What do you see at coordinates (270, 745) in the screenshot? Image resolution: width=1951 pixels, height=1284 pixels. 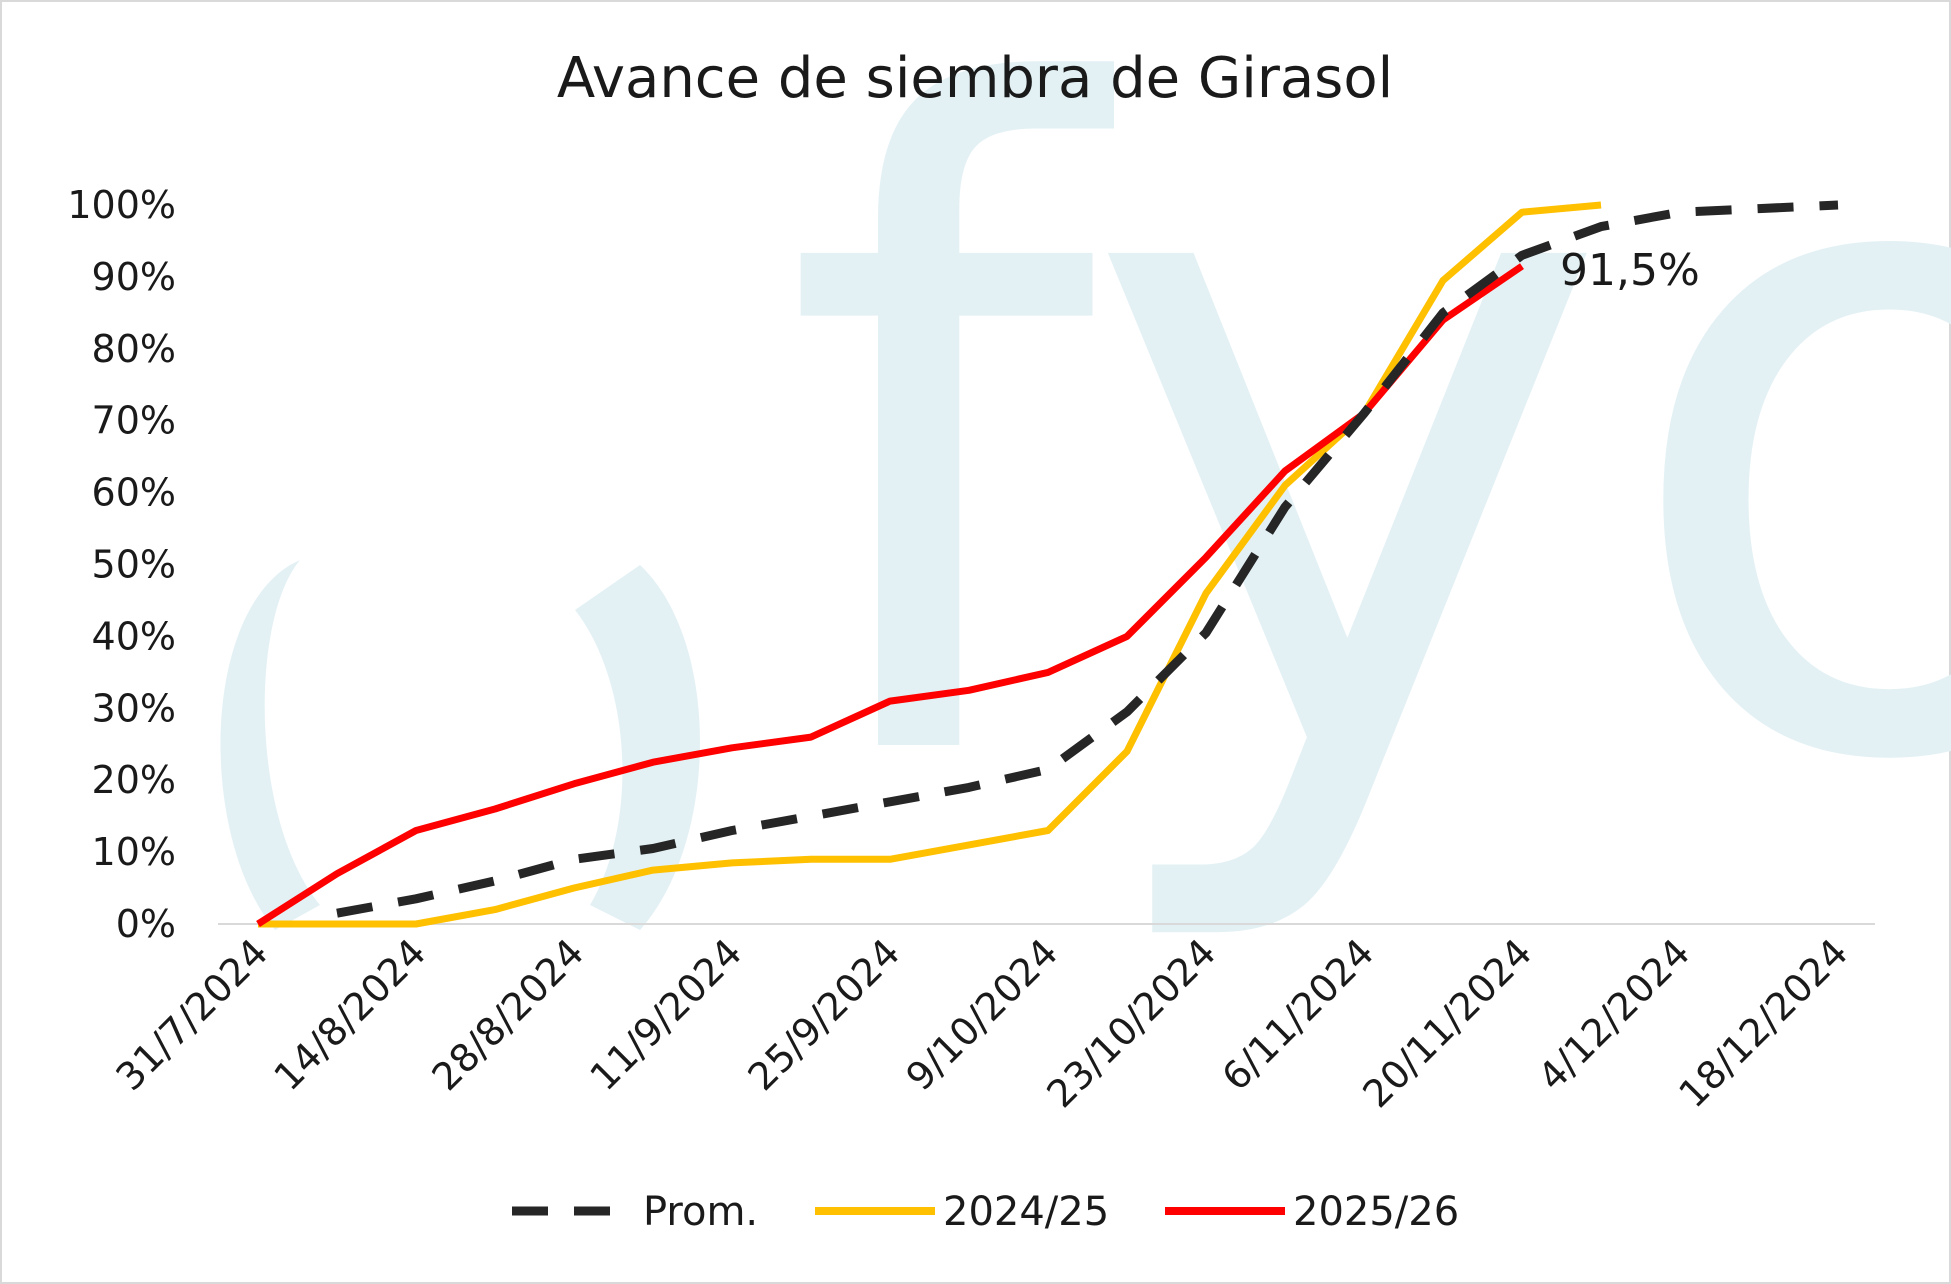 I see `watermark-left-paren` at bounding box center [270, 745].